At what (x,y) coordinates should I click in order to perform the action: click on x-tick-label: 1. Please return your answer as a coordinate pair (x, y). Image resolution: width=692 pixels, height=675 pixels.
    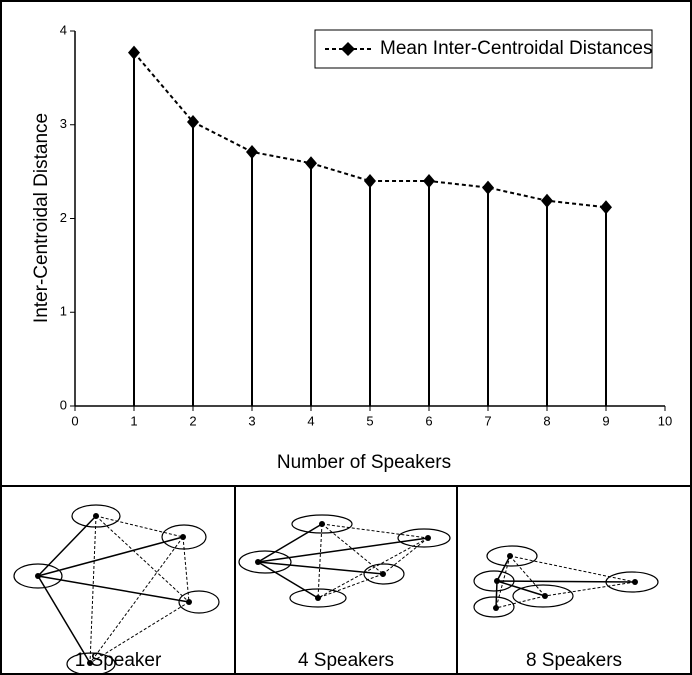
    Looking at the image, I should click on (133, 420).